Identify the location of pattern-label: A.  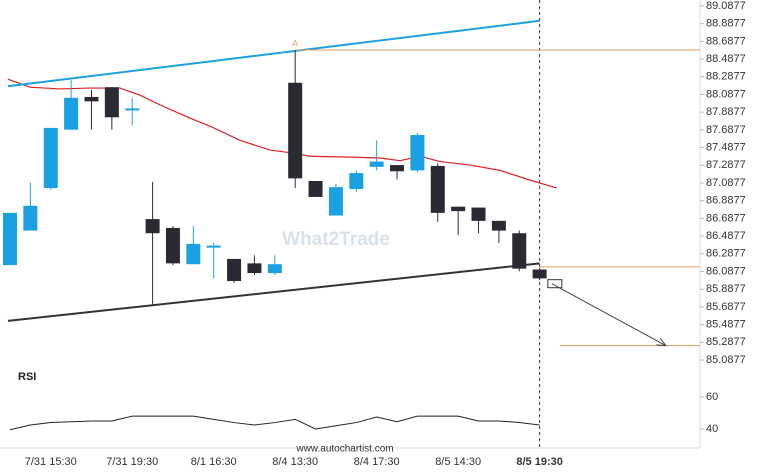
(295, 43).